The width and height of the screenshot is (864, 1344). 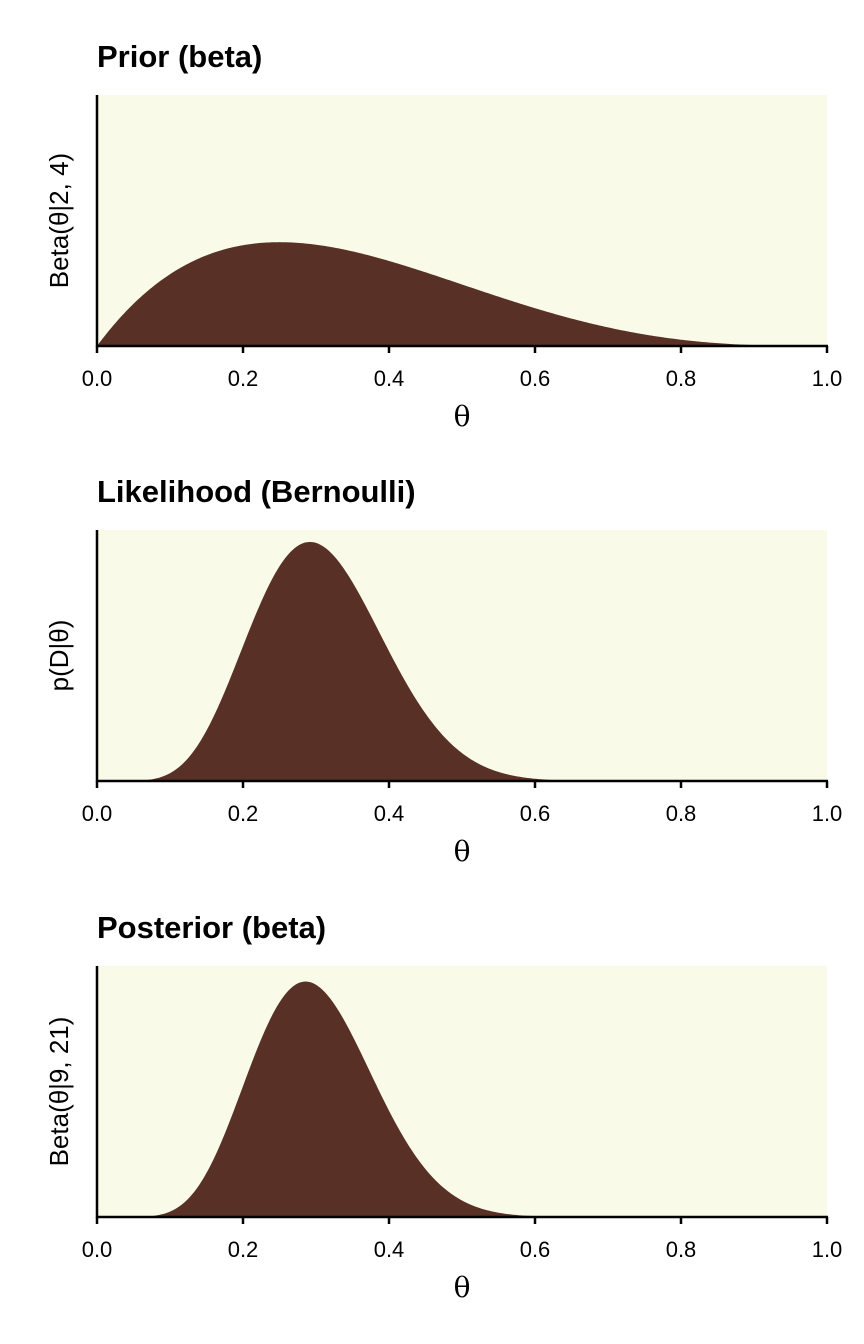 I want to click on panel-title: Likelihood (Bernoulli), so click(x=256, y=491).